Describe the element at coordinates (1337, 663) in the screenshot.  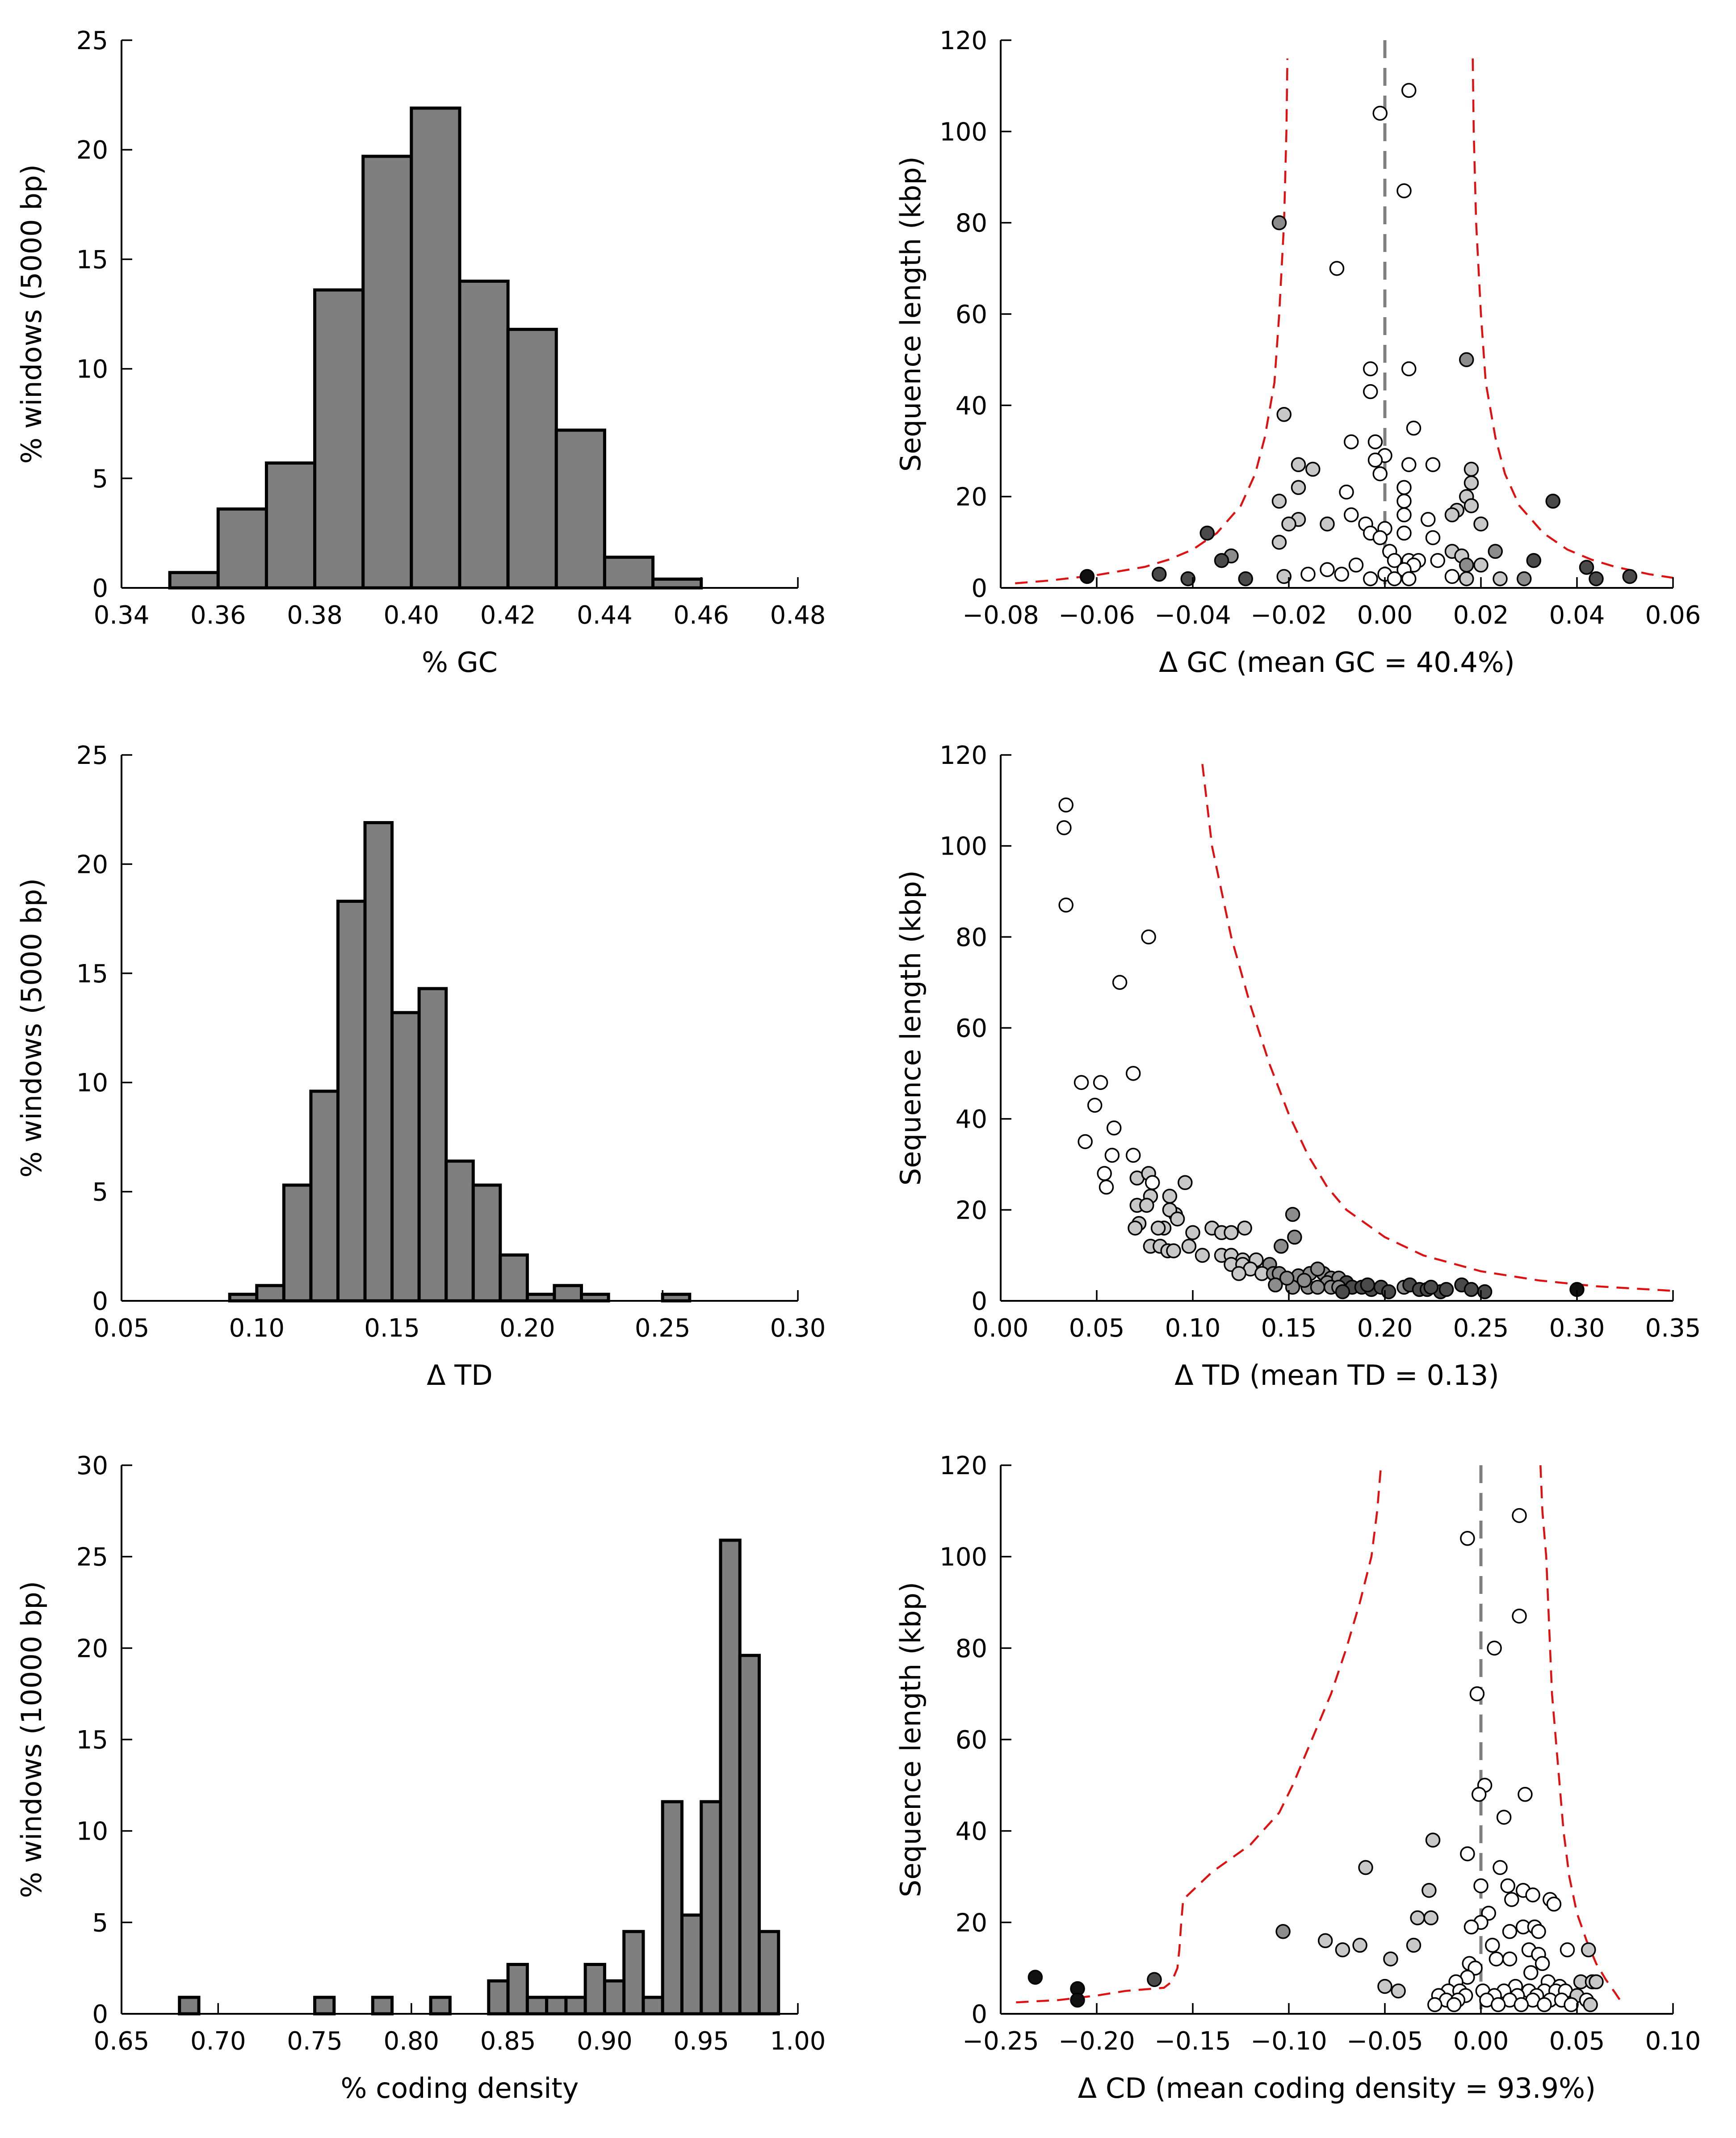
I see `x-axis-label: Δ GC (mean GC = 40.4%)` at that location.